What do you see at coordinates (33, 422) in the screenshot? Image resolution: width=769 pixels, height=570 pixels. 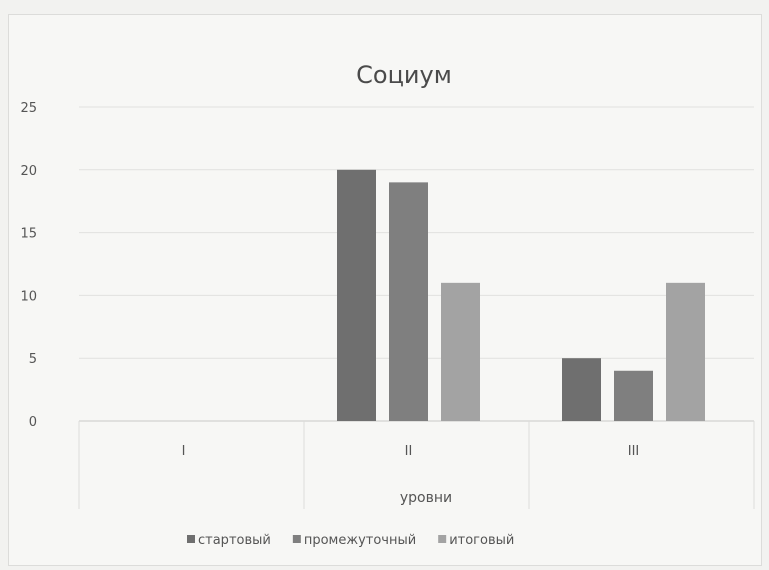 I see `y-tick-label: 0` at bounding box center [33, 422].